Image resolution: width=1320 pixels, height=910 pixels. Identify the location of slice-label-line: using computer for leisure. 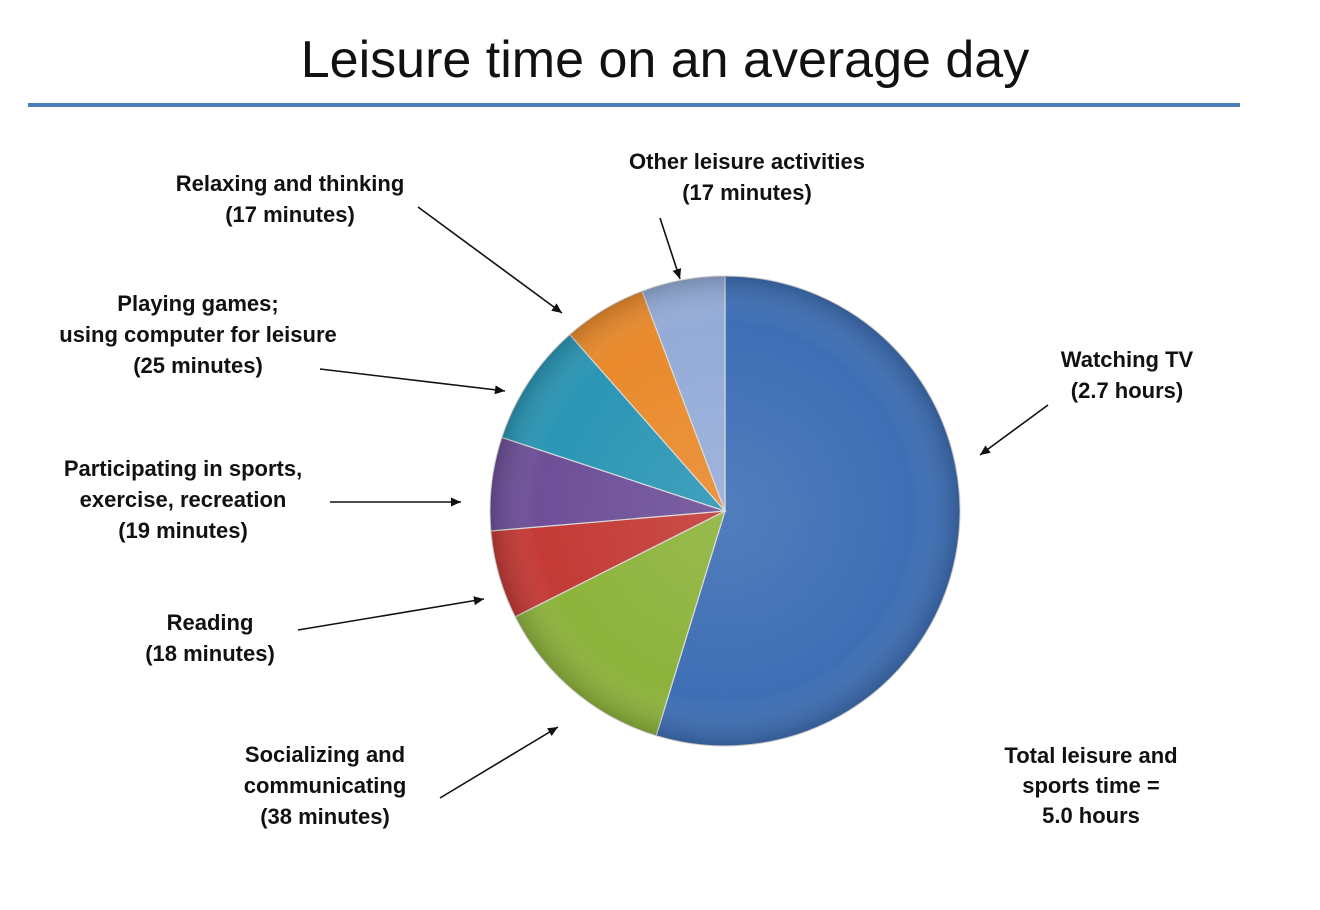
(198, 334).